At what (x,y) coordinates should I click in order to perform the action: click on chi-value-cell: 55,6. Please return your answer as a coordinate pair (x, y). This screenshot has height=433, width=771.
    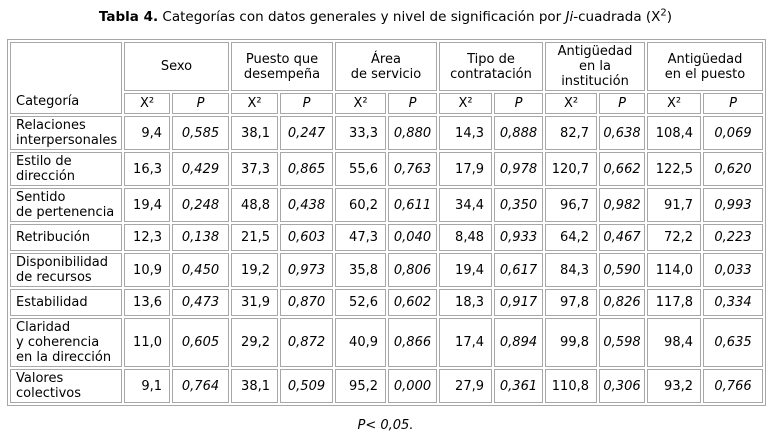
    Looking at the image, I should click on (360, 169).